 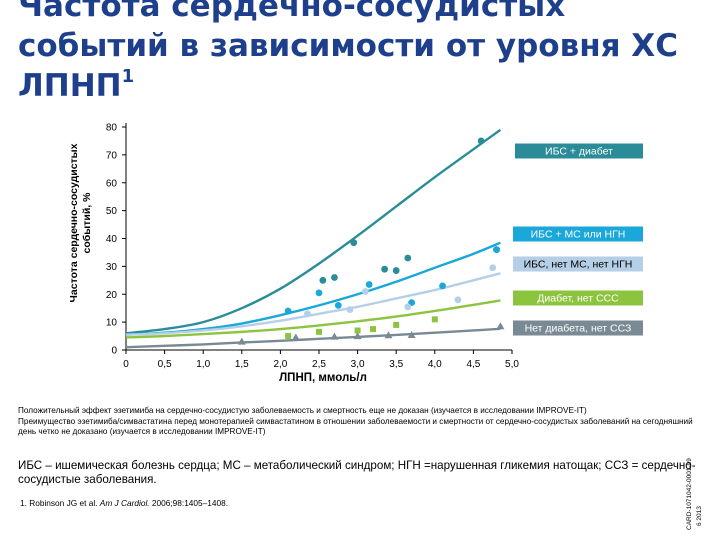 I want to click on x-tick-label: 2,0, so click(x=280, y=364).